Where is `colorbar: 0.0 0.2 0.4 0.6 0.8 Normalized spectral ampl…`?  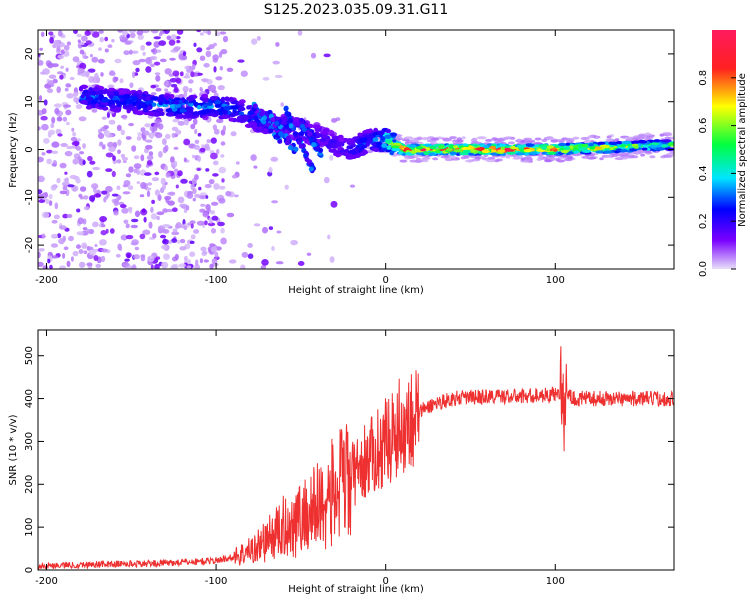 colorbar: 0.0 0.2 0.4 0.6 0.8 Normalized spectral ampl… is located at coordinates (723, 153).